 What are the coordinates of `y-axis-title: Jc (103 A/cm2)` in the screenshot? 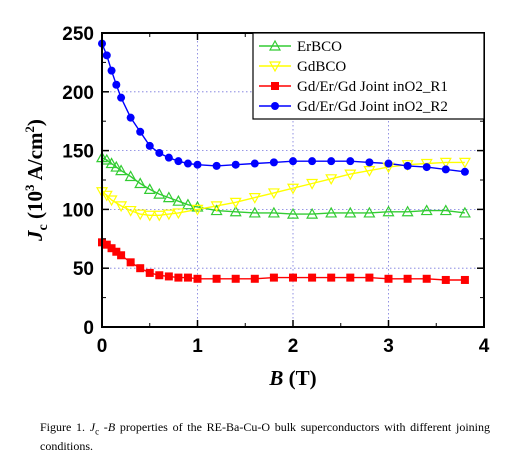 It's located at (36, 180).